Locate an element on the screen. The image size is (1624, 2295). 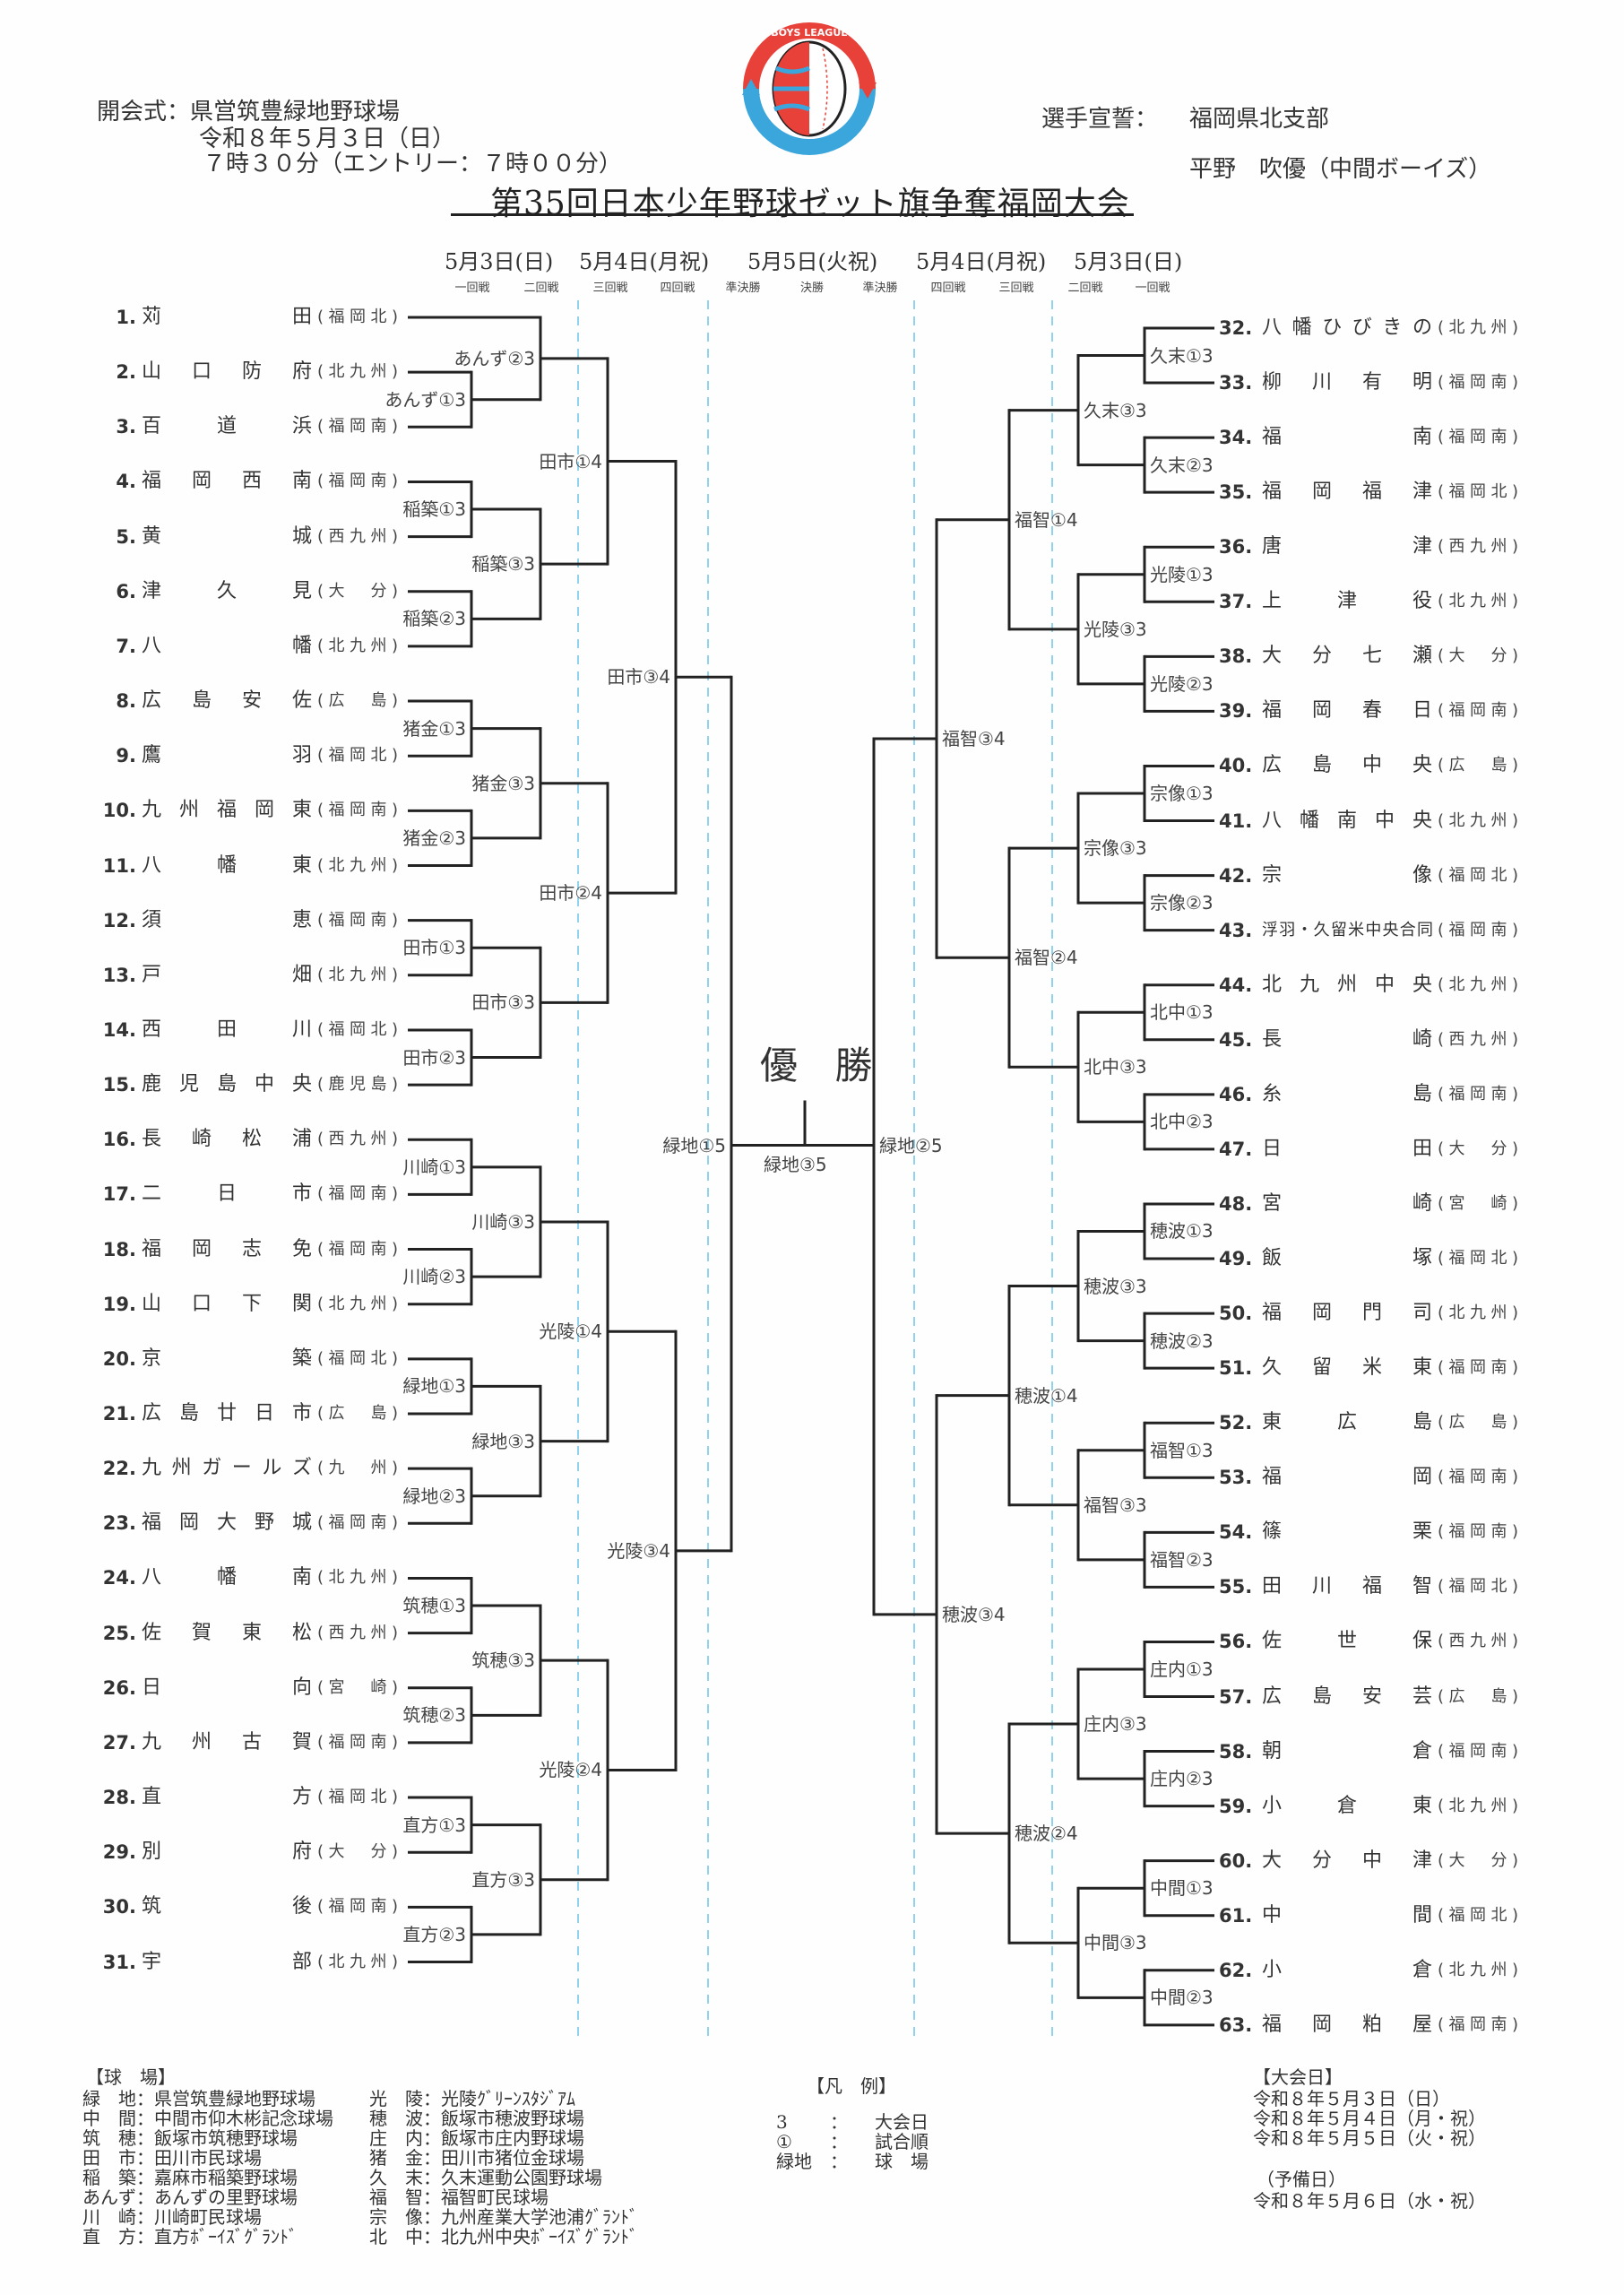
legend-key: 緑地 is located at coordinates (794, 2161).